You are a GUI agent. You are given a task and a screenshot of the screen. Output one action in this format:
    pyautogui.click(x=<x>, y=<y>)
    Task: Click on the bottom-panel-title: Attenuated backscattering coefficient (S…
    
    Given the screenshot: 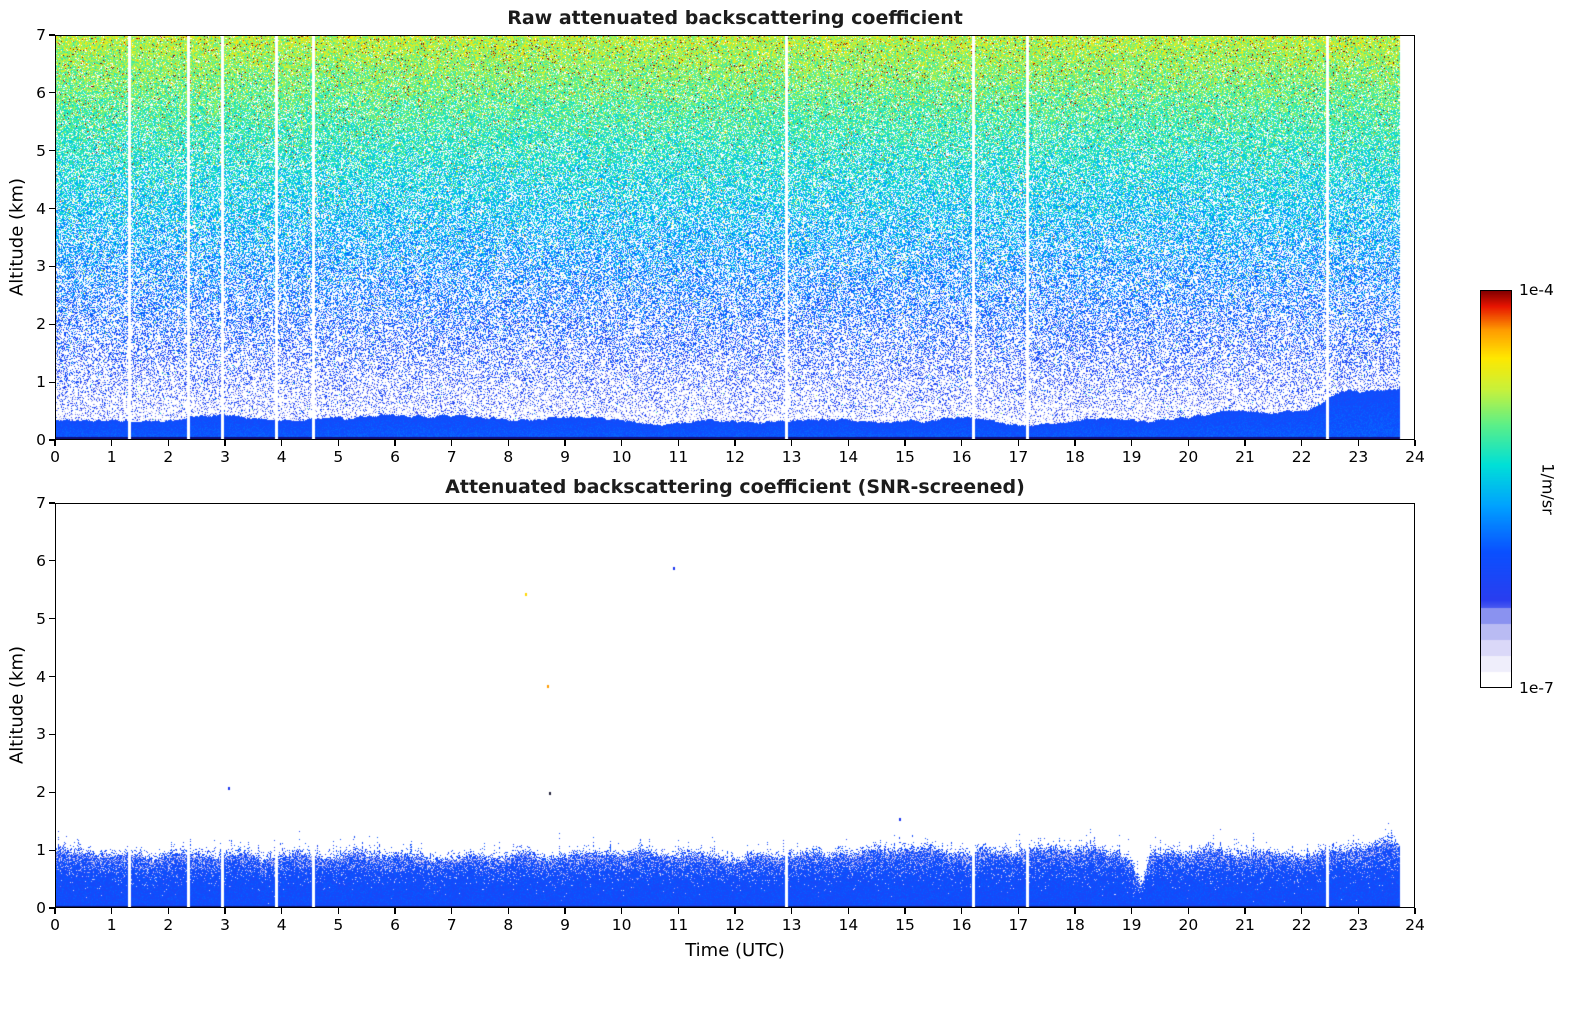 What is the action you would take?
    pyautogui.click(x=735, y=487)
    